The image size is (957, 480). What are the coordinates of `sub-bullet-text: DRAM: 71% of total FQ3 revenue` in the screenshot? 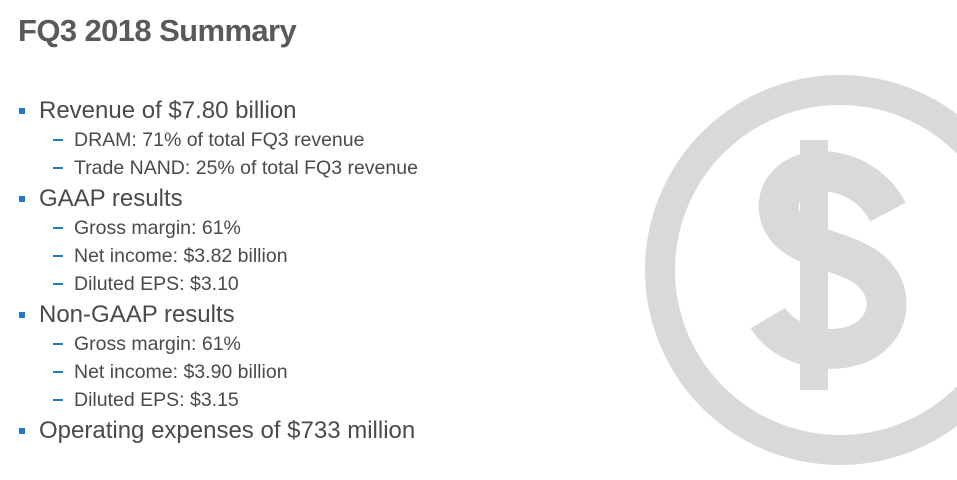 It's located at (219, 140).